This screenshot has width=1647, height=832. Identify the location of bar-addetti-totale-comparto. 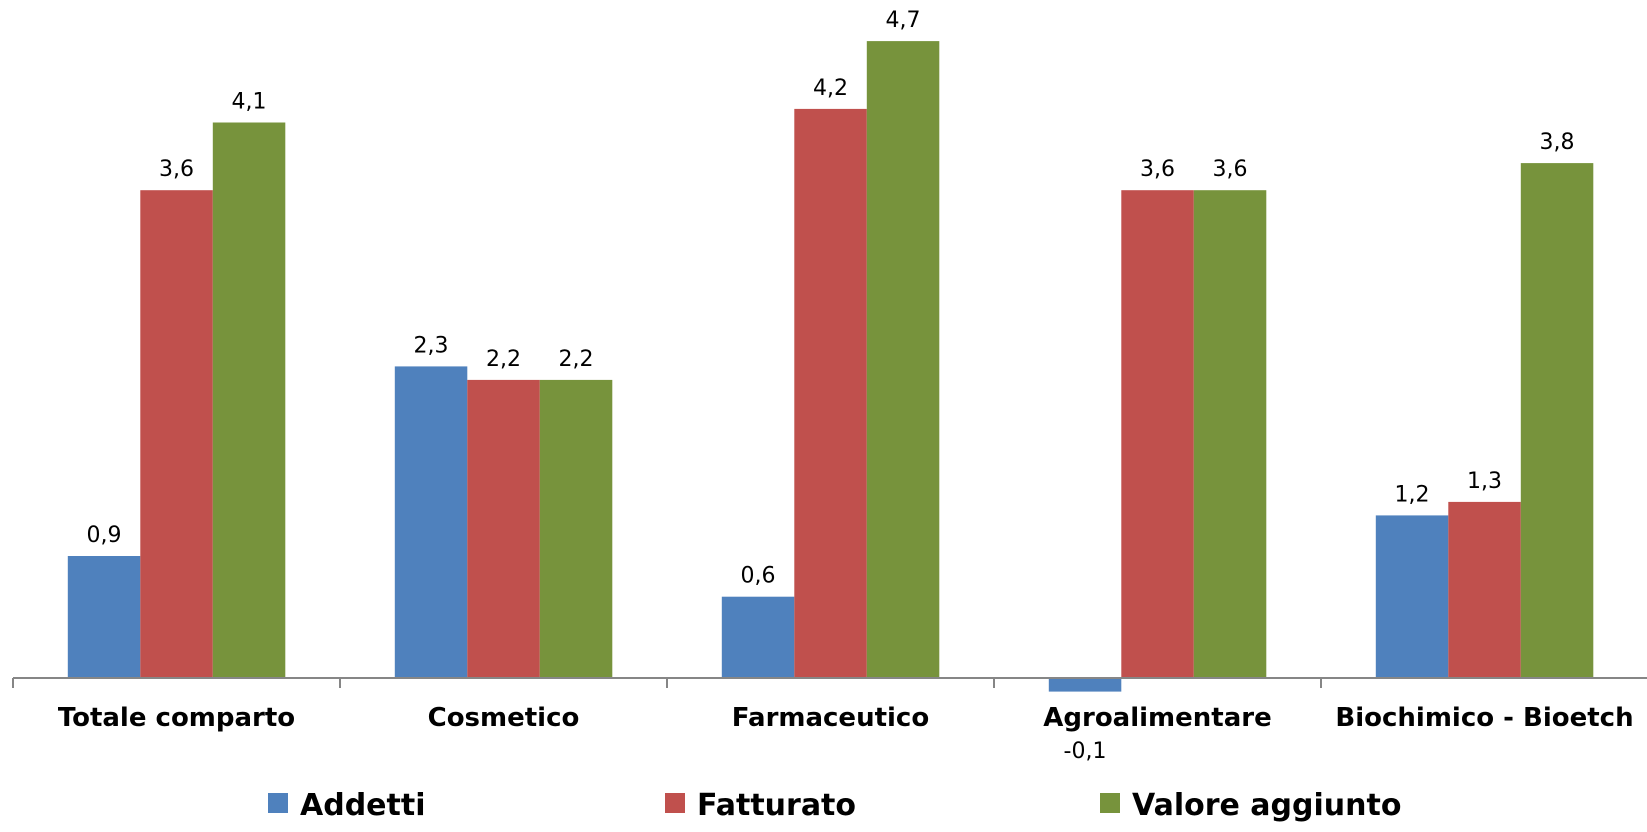
(104, 617).